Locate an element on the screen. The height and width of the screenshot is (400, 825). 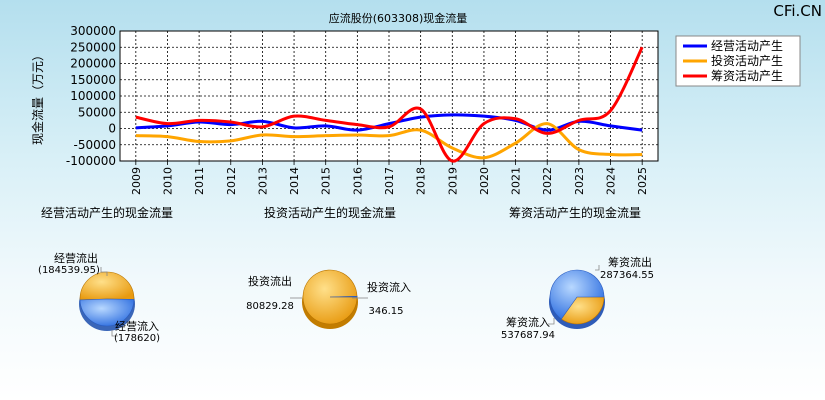
x-tick-label: 2011 is located at coordinates (199, 181).